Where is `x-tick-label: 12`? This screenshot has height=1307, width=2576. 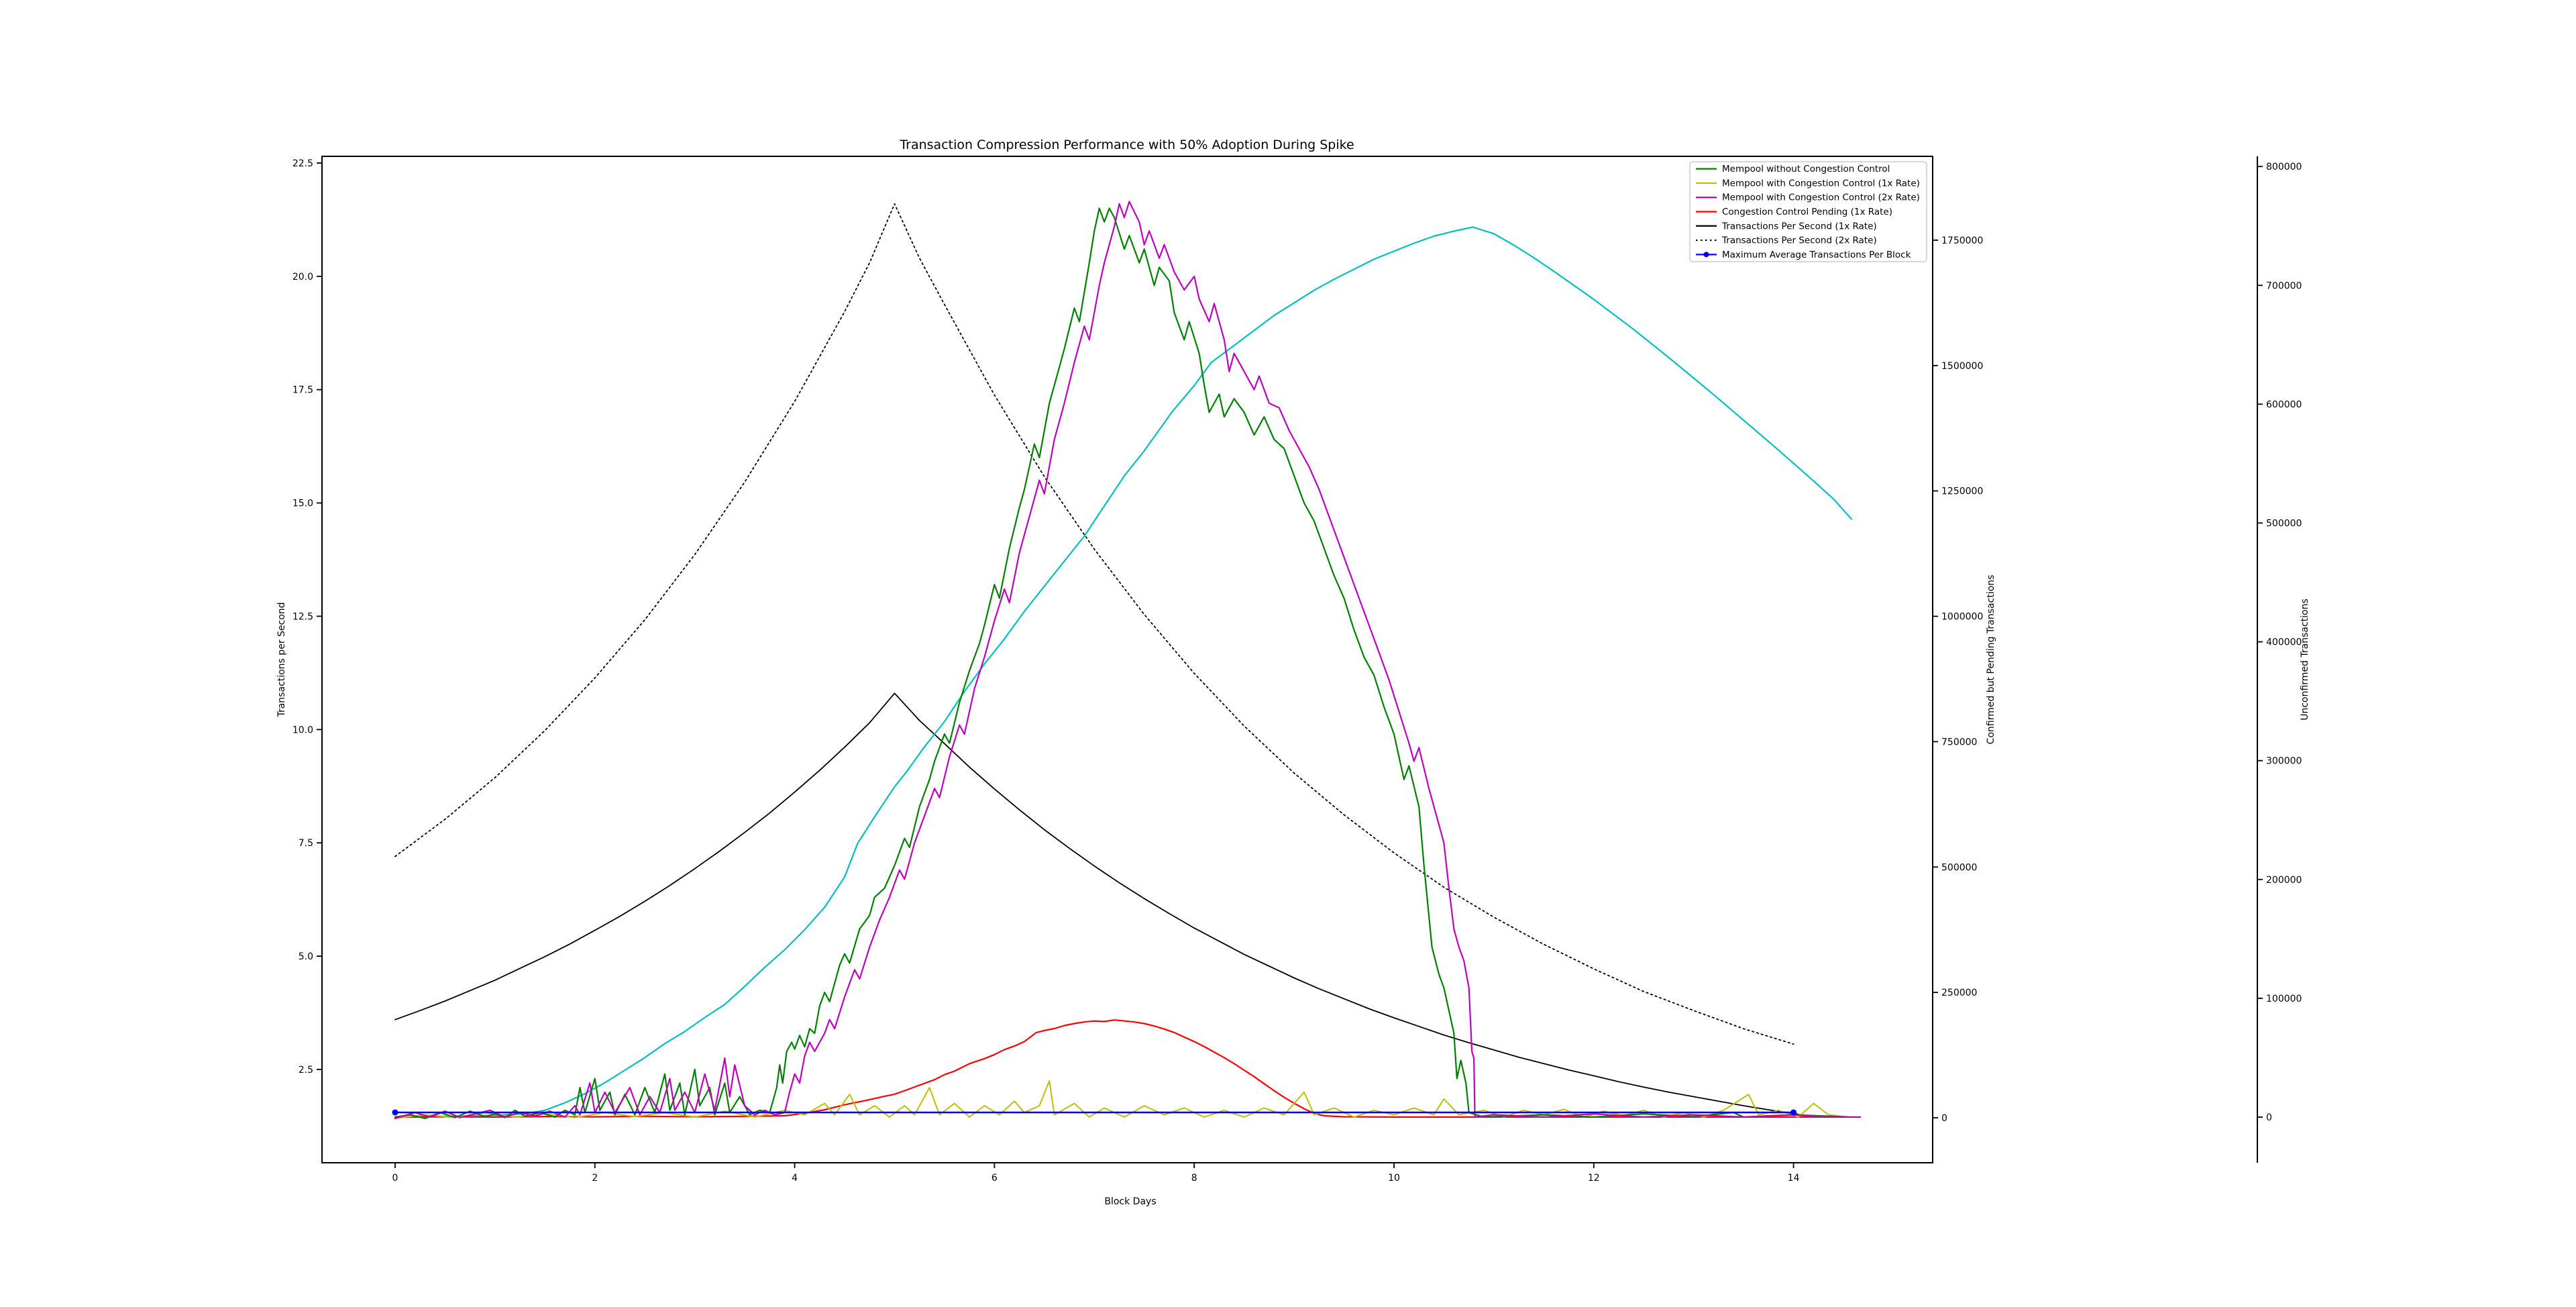 x-tick-label: 12 is located at coordinates (1594, 1178).